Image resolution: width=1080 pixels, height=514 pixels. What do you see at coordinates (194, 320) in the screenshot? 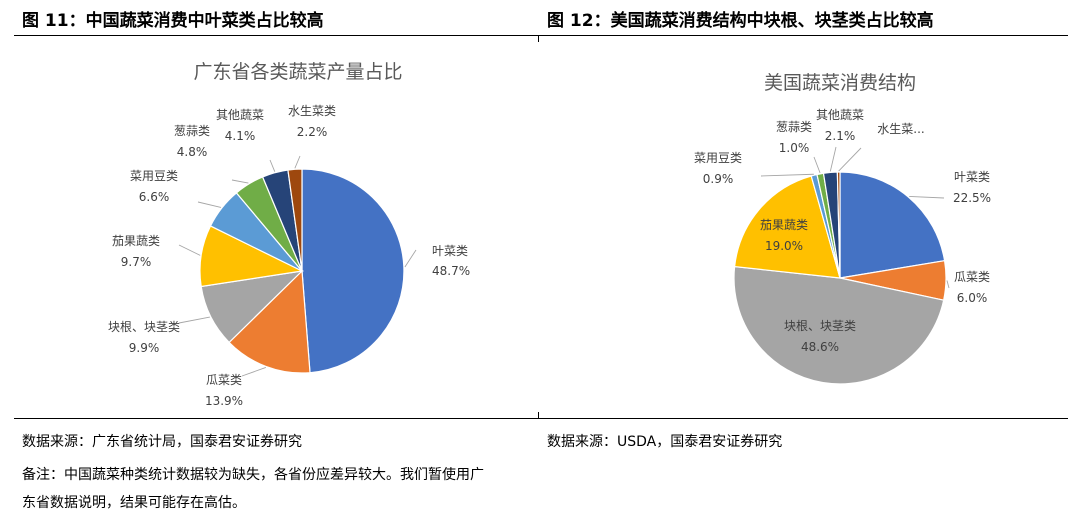
I see `leader-line-root-tuber` at bounding box center [194, 320].